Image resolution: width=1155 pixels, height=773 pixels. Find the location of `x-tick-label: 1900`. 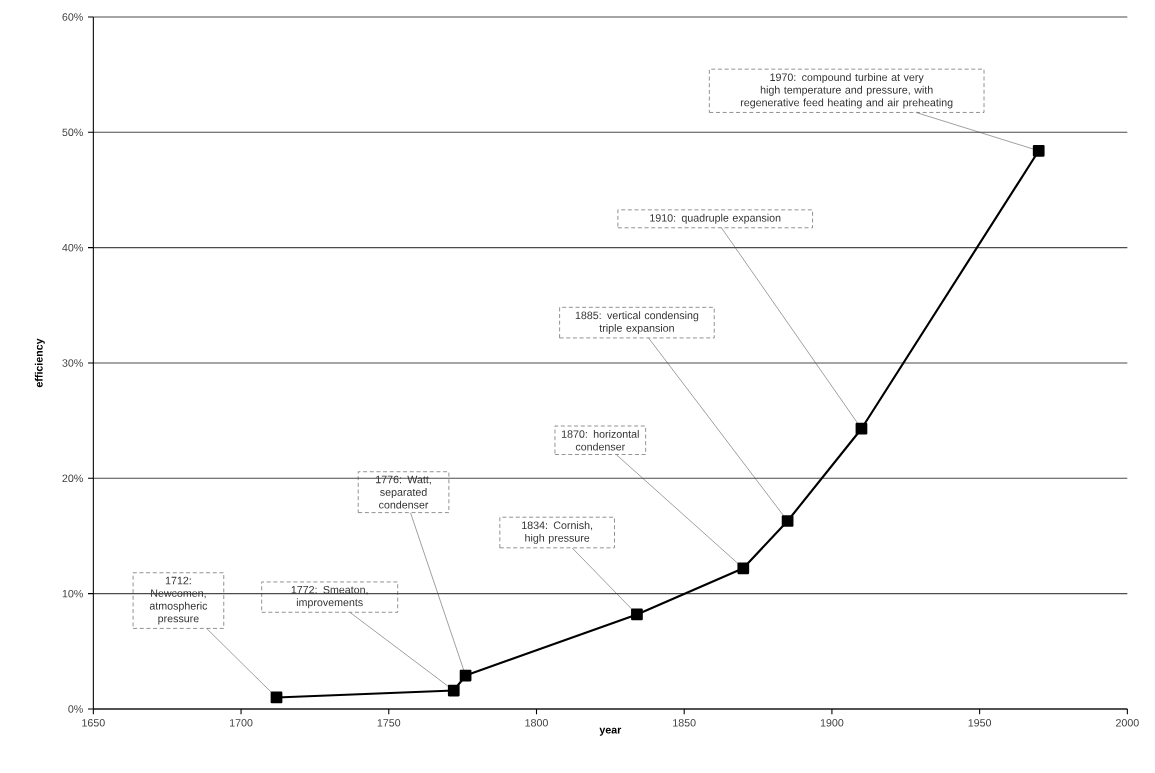

x-tick-label: 1900 is located at coordinates (832, 723).